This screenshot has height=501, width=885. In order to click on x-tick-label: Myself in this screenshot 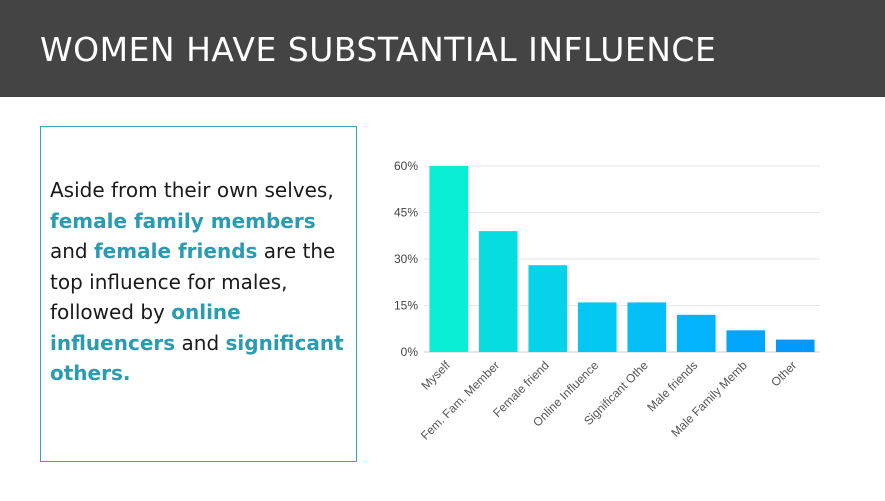, I will do `click(435, 375)`.